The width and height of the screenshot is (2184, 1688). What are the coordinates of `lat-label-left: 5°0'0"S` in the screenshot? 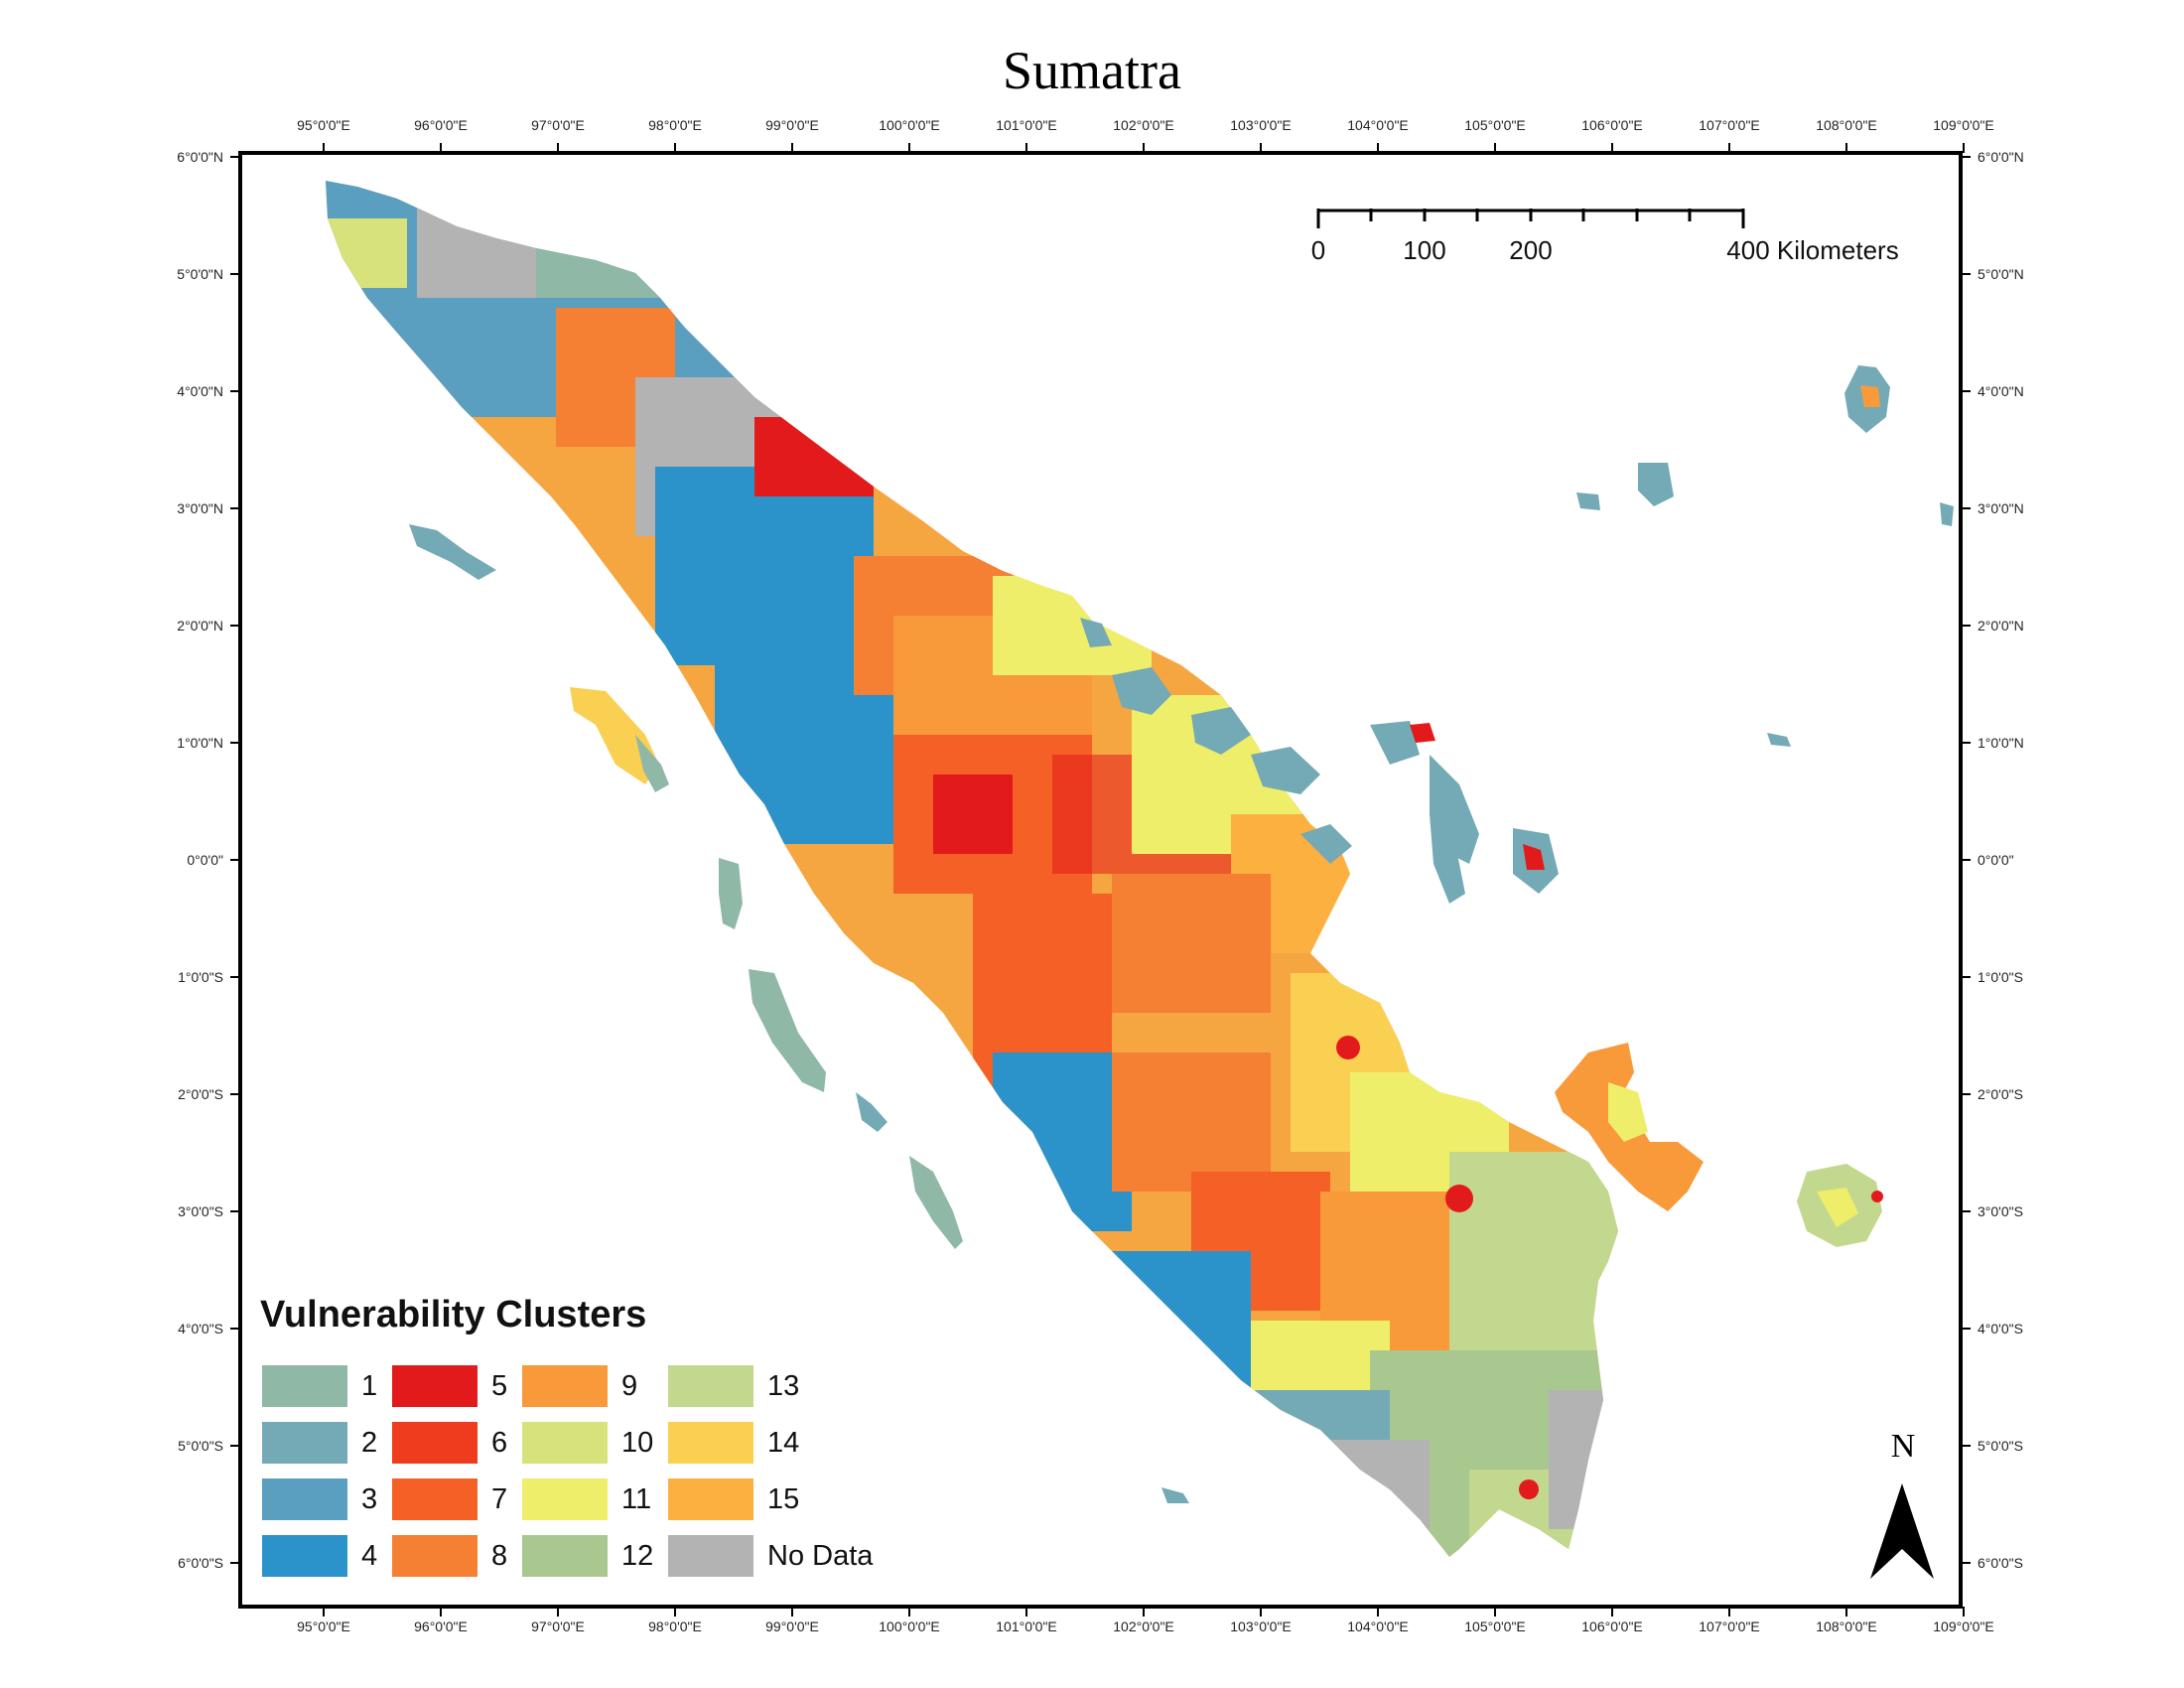 It's located at (200, 1446).